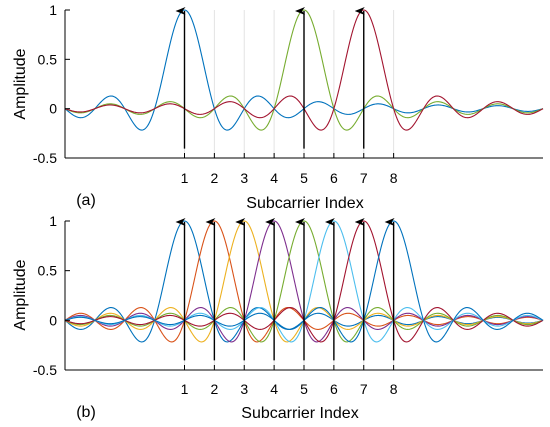 This screenshot has width=550, height=427. I want to click on panel-b-x-tick-labels: 1 2 3 4 5 6 7 8, so click(289, 389).